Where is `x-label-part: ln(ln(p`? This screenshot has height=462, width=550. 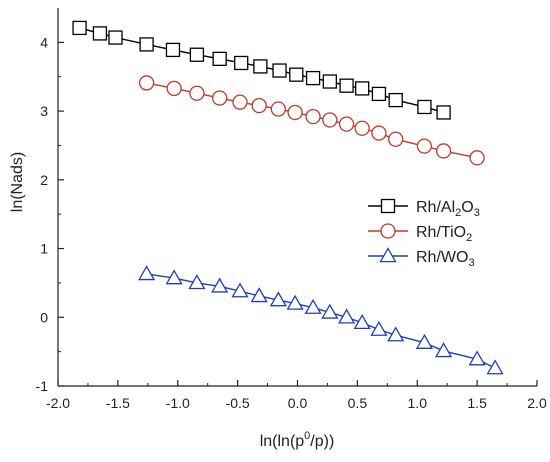 x-label-part: ln(ln(p is located at coordinates (282, 441).